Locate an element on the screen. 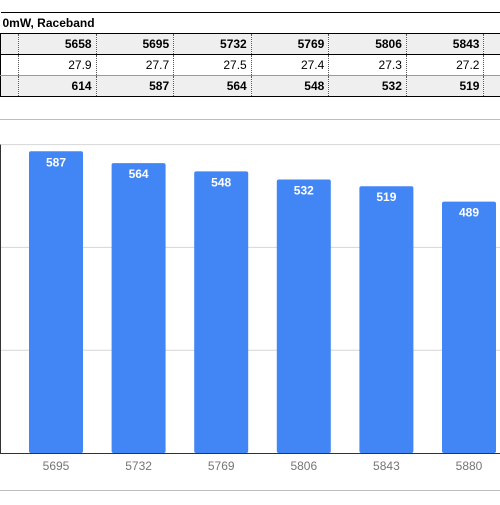  x-tick-label: 5732 is located at coordinates (138, 466).